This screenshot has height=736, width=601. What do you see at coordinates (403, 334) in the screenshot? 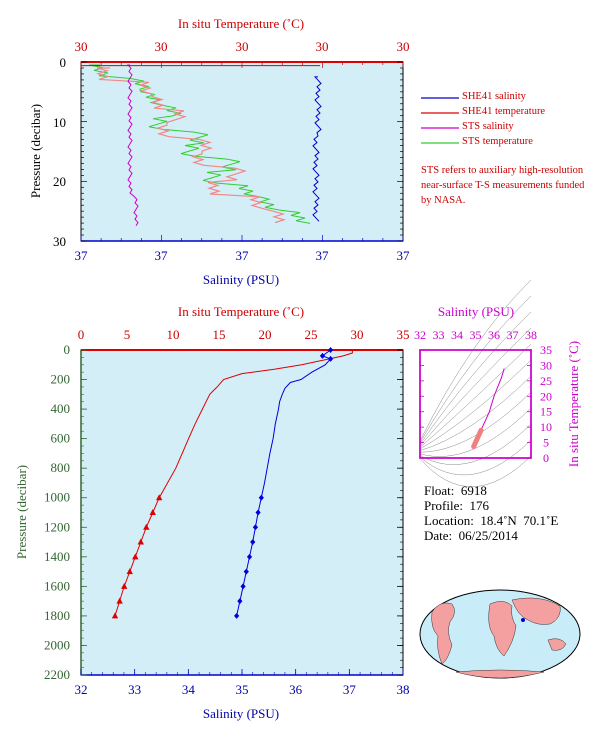
I see `main-panel-top-tick: 35` at bounding box center [403, 334].